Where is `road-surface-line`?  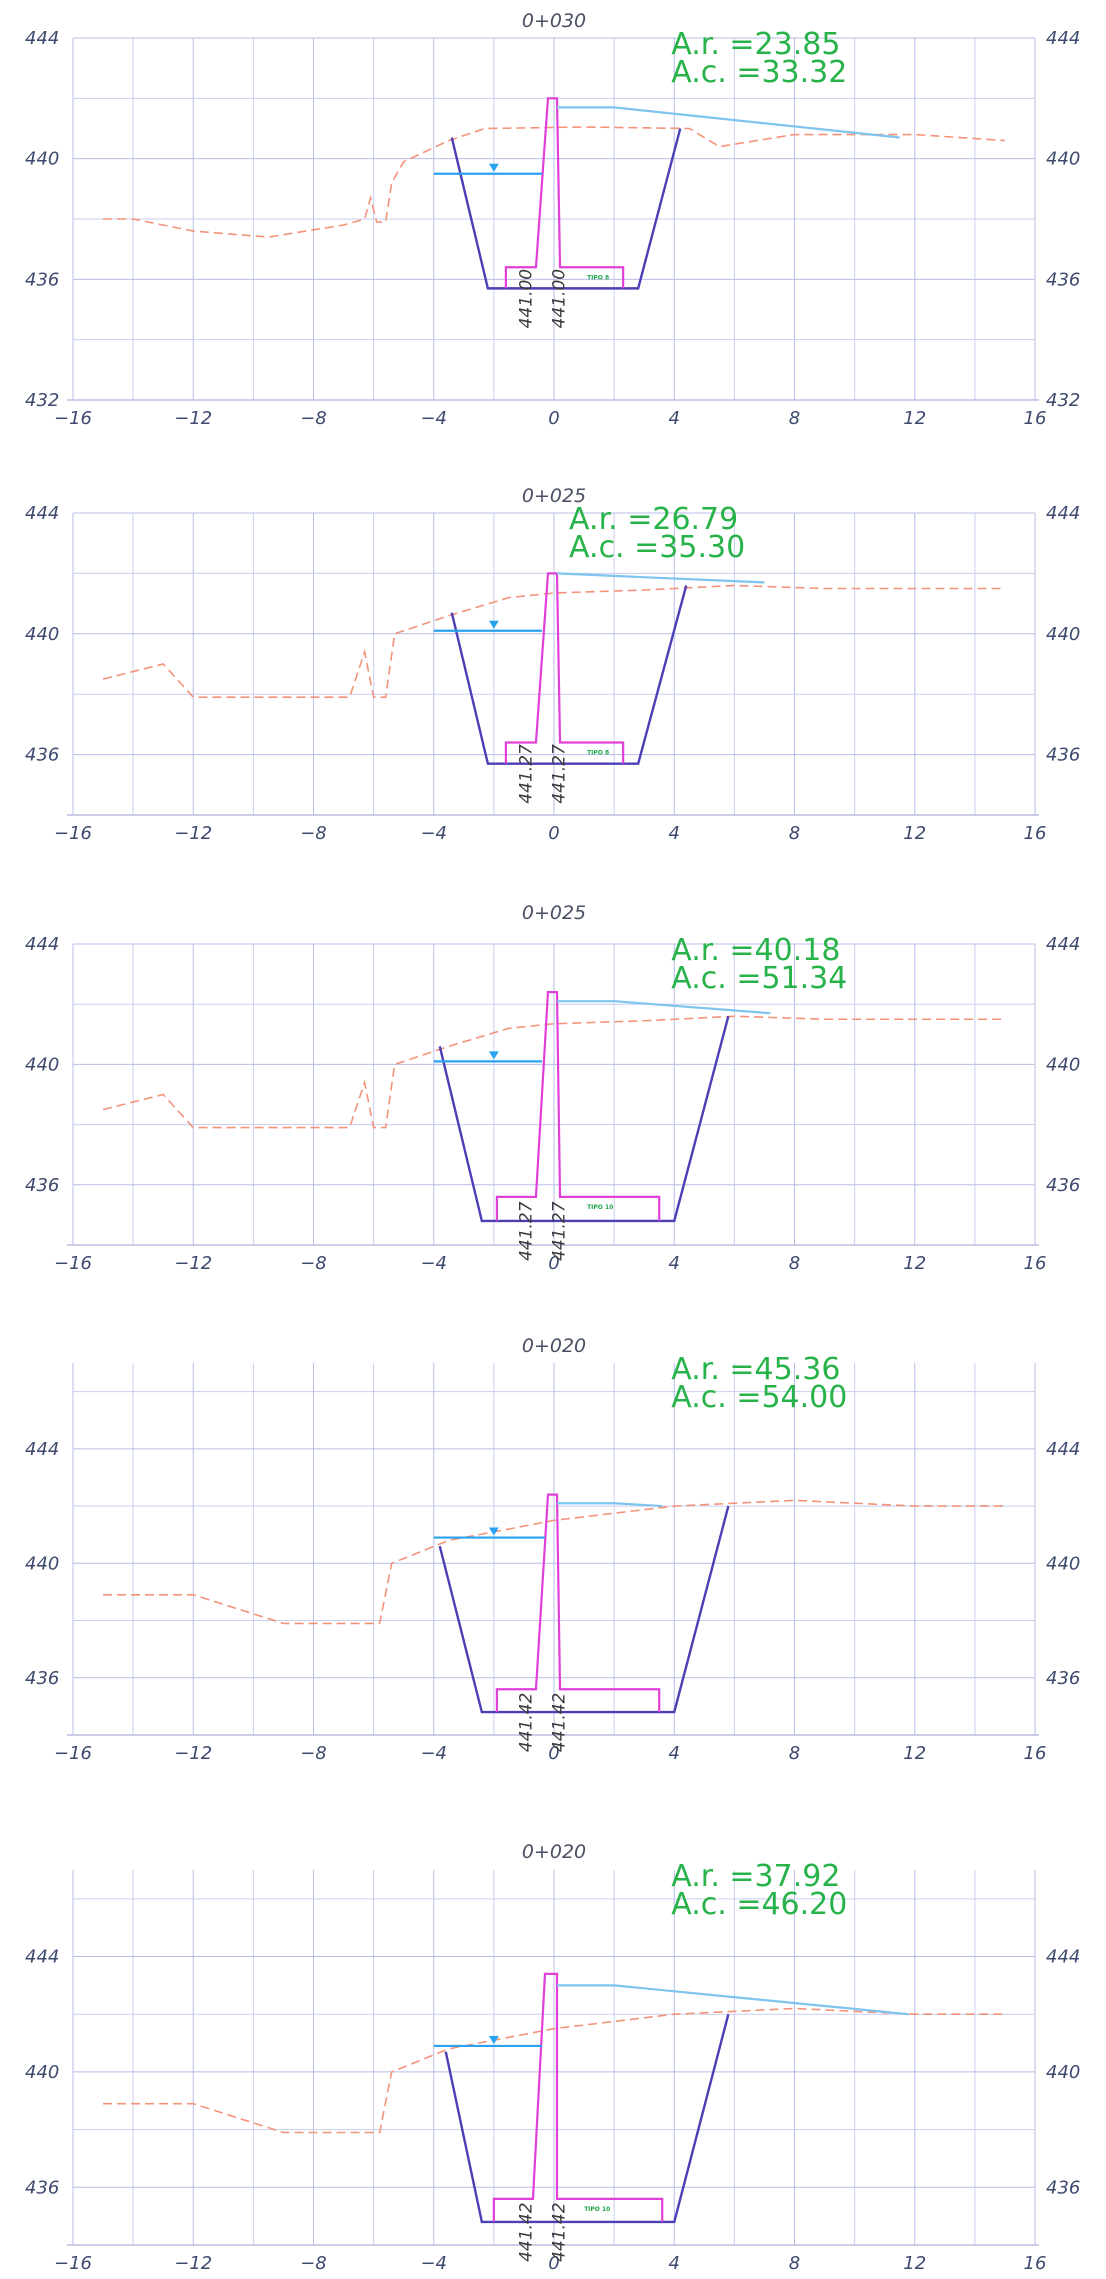
road-surface-line is located at coordinates (660, 578).